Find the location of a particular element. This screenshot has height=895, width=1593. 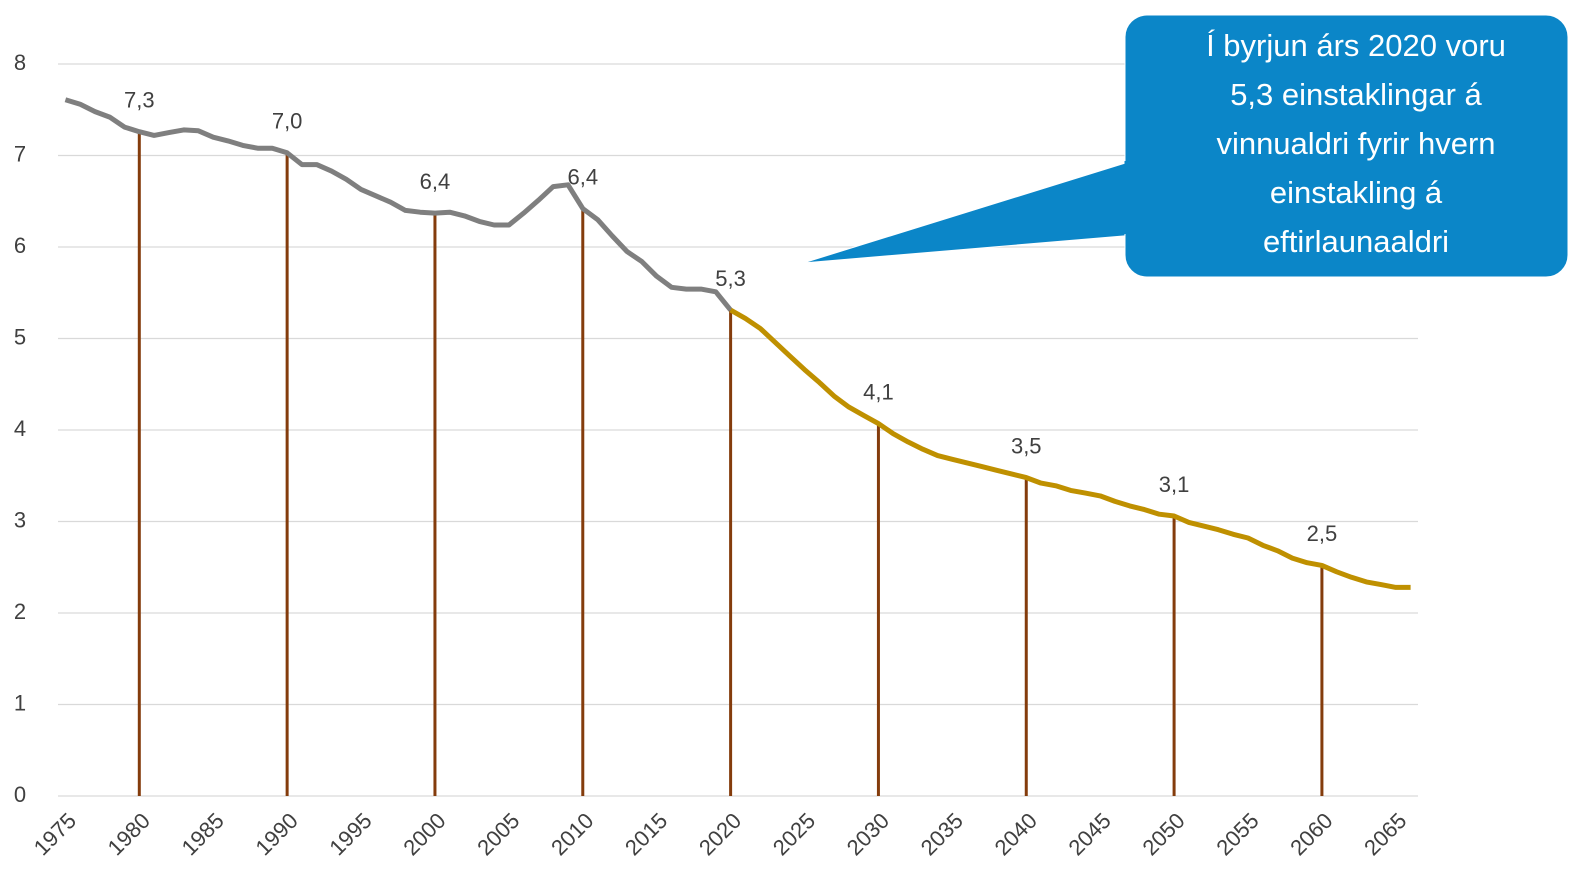

x-tick-label: 1975 is located at coordinates (55, 834).